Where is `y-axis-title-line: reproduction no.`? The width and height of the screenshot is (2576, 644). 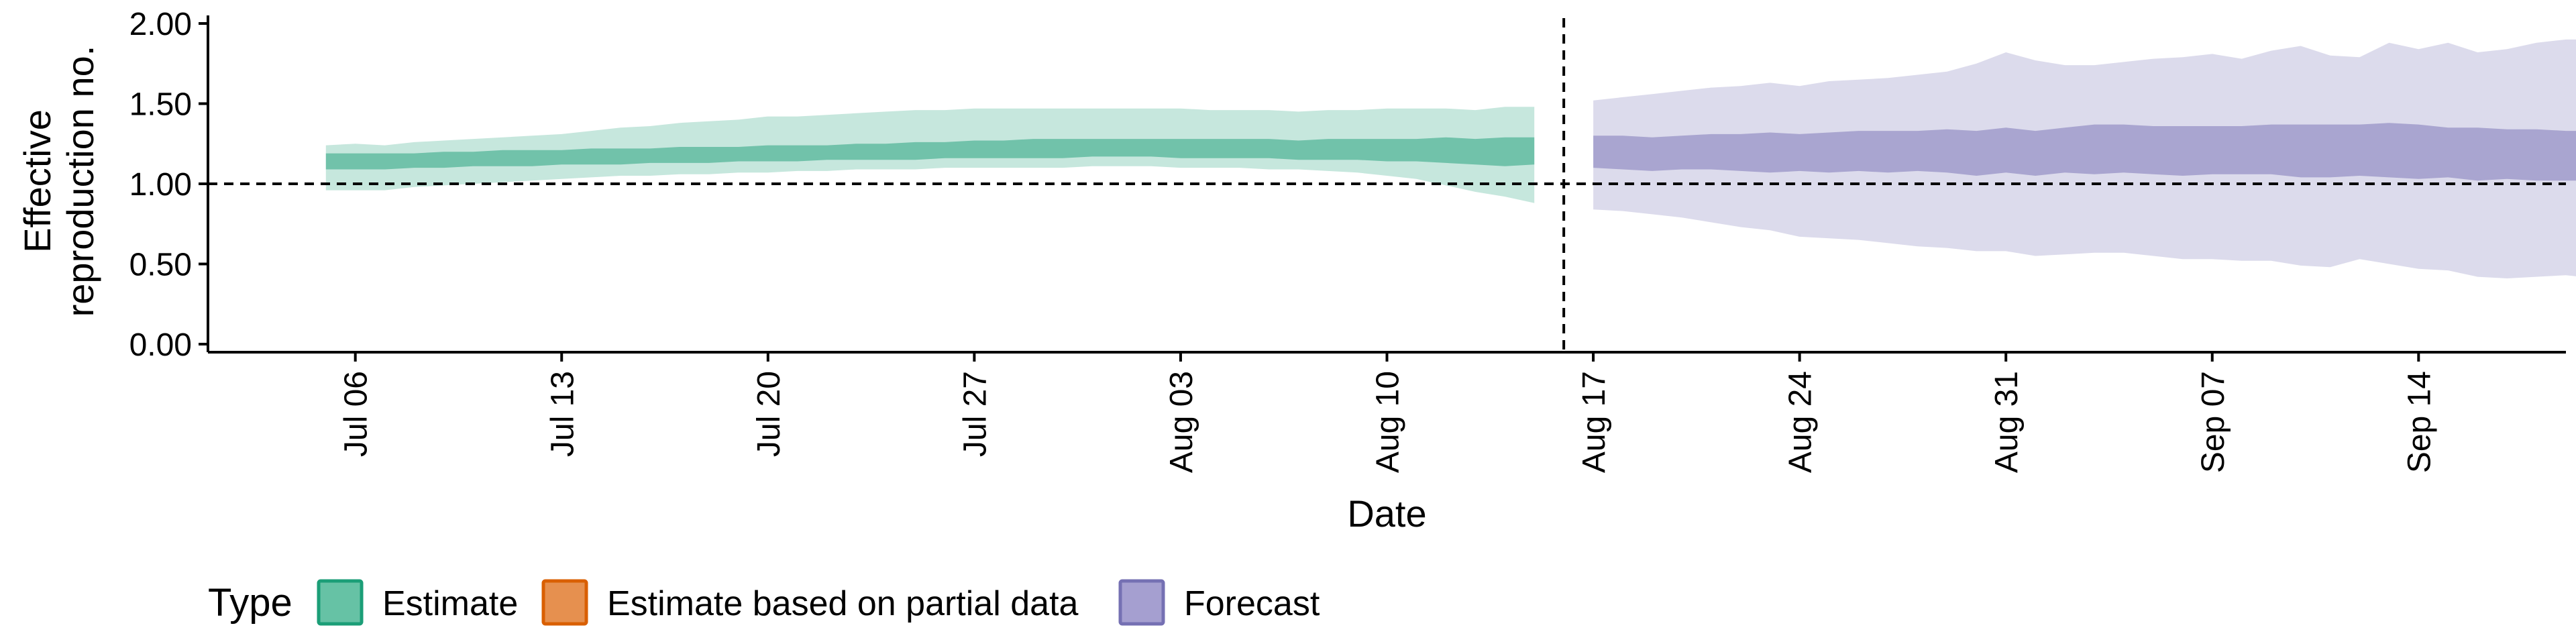 y-axis-title-line: reproduction no. is located at coordinates (80, 181).